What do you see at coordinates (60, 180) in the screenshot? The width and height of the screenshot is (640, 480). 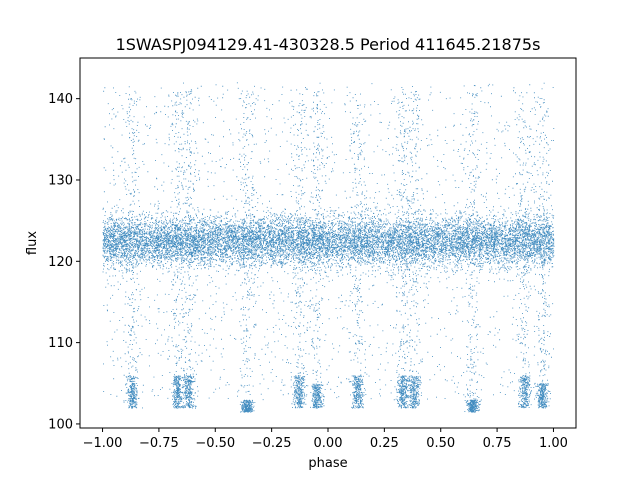 I see `y-tick-label: 130` at bounding box center [60, 180].